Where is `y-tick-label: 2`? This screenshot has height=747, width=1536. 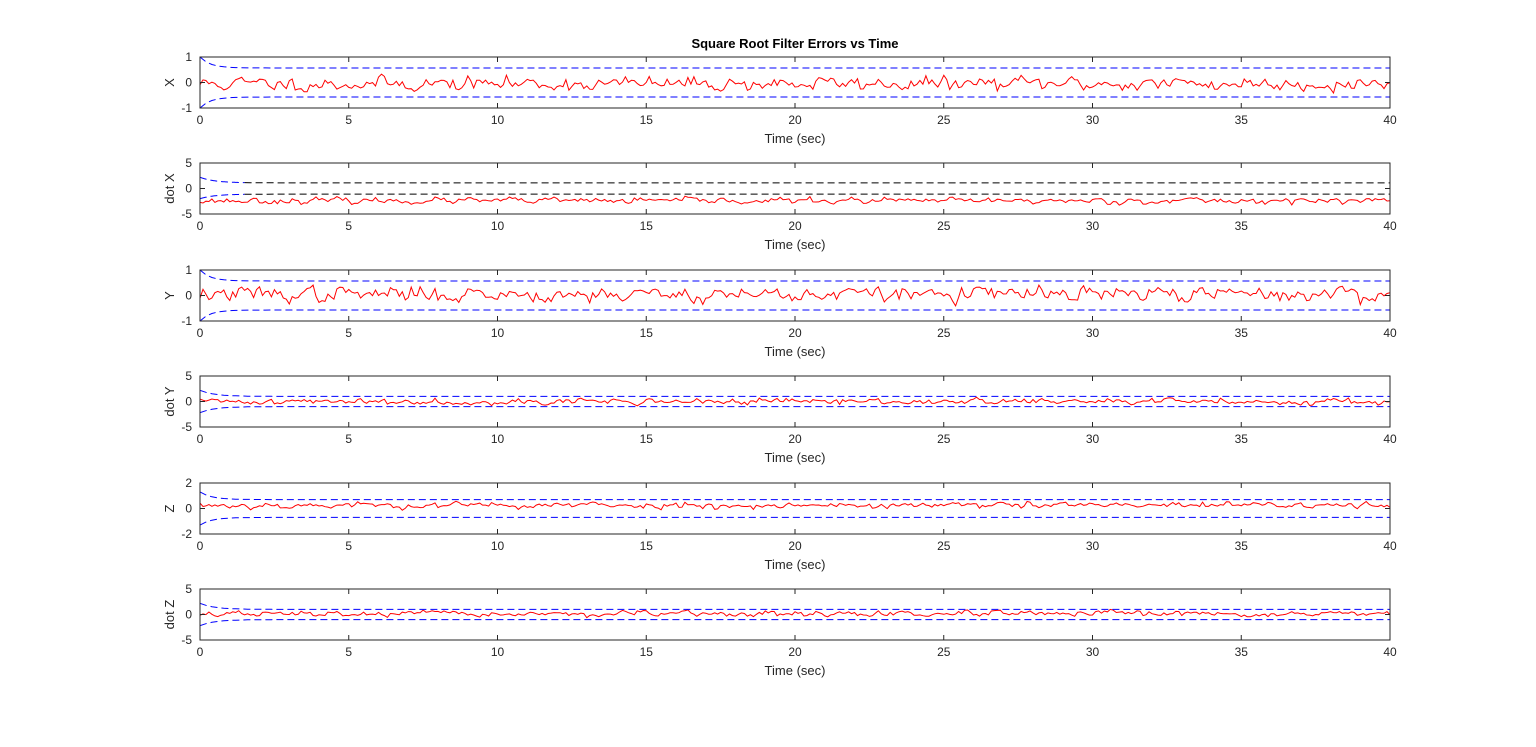
y-tick-label: 2 is located at coordinates (188, 483).